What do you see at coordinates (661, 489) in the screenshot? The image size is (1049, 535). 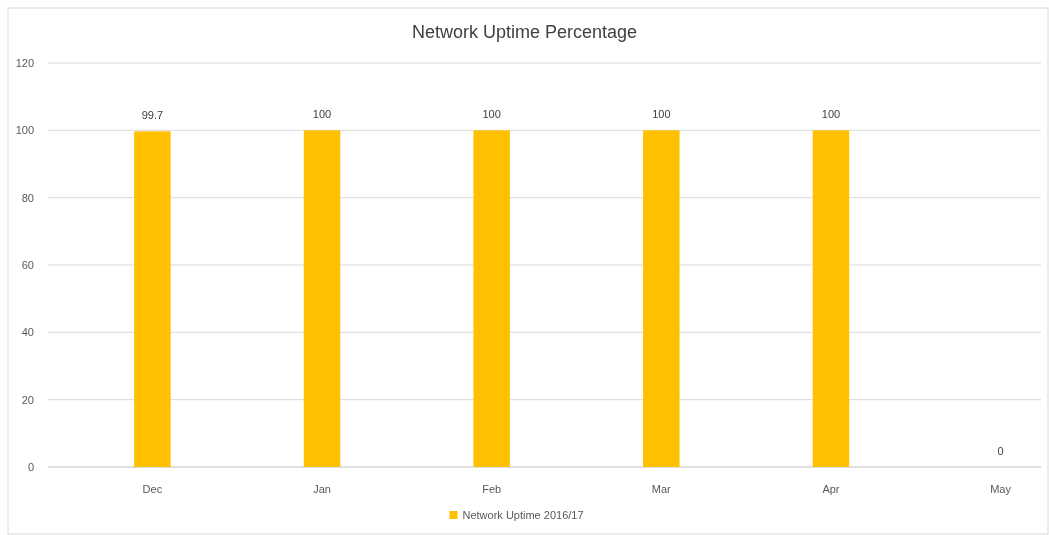 I see `x-tick-label: Mar` at bounding box center [661, 489].